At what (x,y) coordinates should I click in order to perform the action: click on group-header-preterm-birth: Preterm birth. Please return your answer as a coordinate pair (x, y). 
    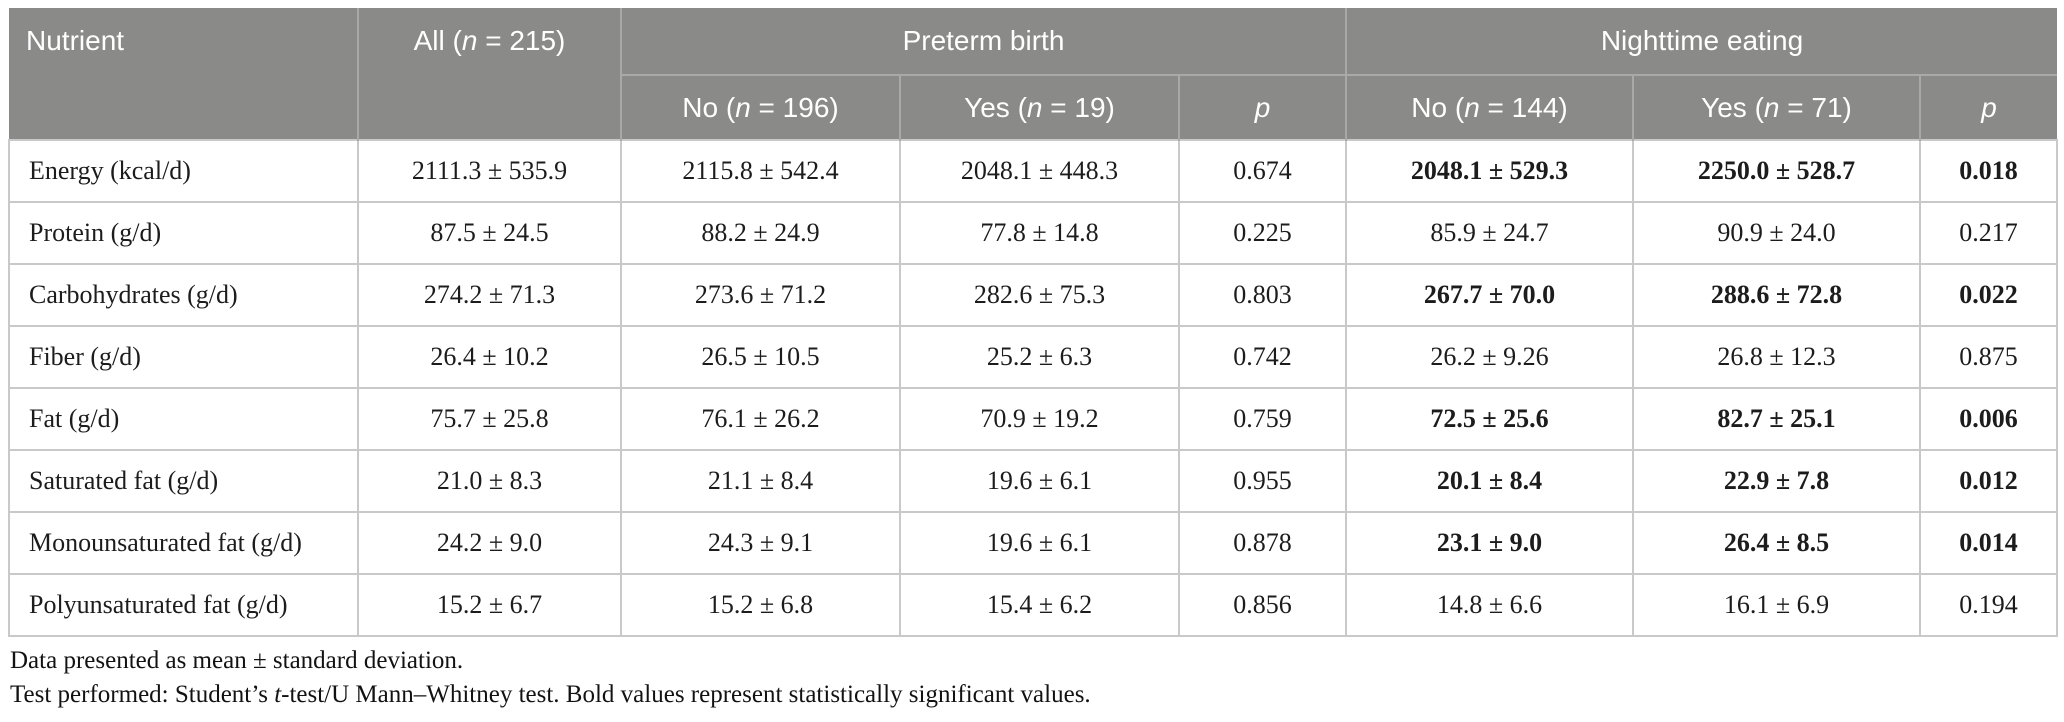
    Looking at the image, I should click on (983, 41).